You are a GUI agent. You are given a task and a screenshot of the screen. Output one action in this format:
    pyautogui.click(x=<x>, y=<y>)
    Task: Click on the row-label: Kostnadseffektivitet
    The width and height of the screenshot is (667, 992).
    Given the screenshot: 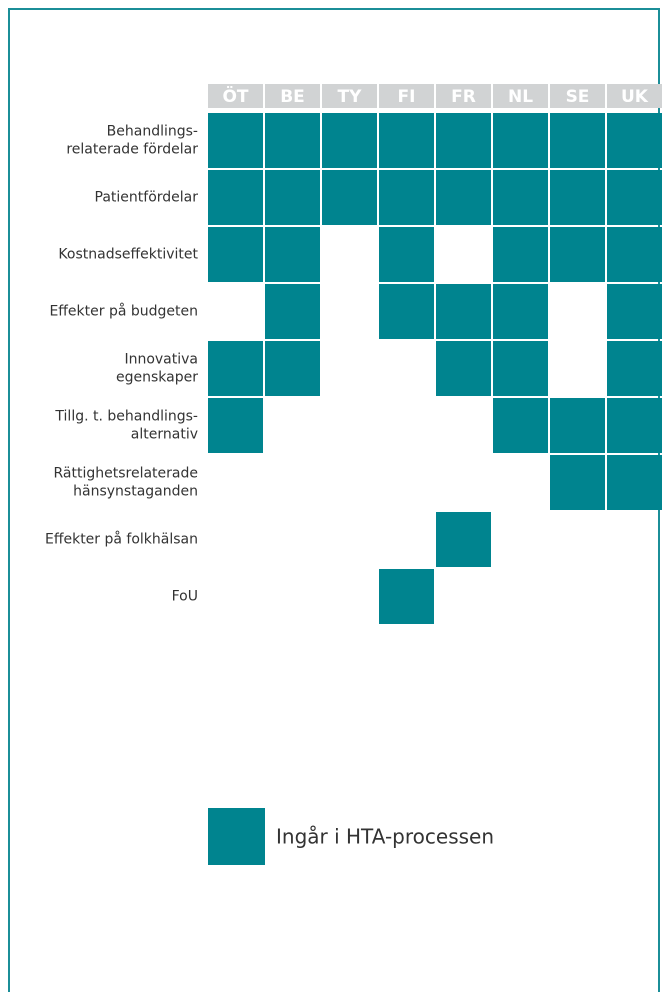 What is the action you would take?
    pyautogui.click(x=128, y=255)
    